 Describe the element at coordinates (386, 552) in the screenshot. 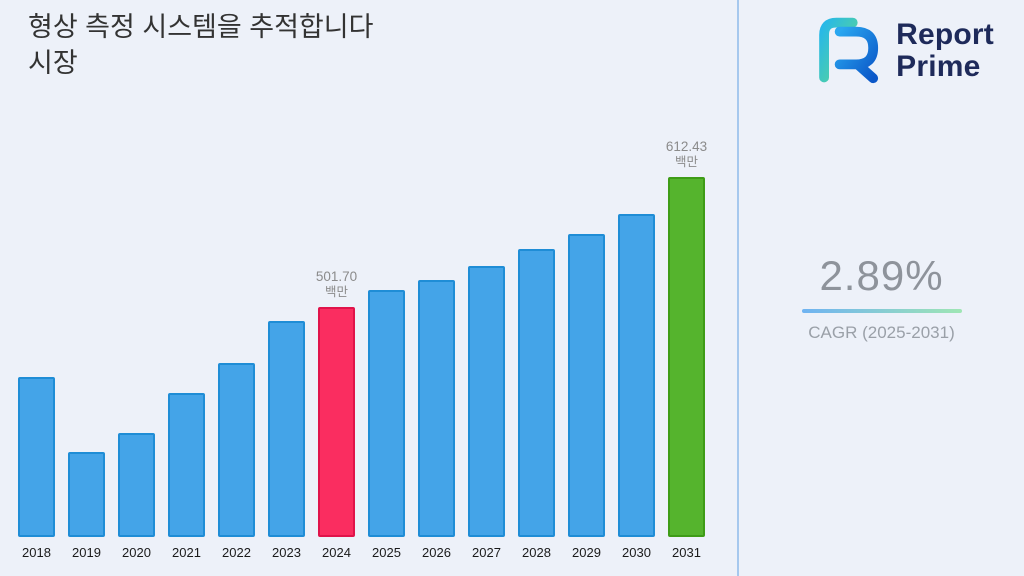

I see `x-axis-label: 2025` at that location.